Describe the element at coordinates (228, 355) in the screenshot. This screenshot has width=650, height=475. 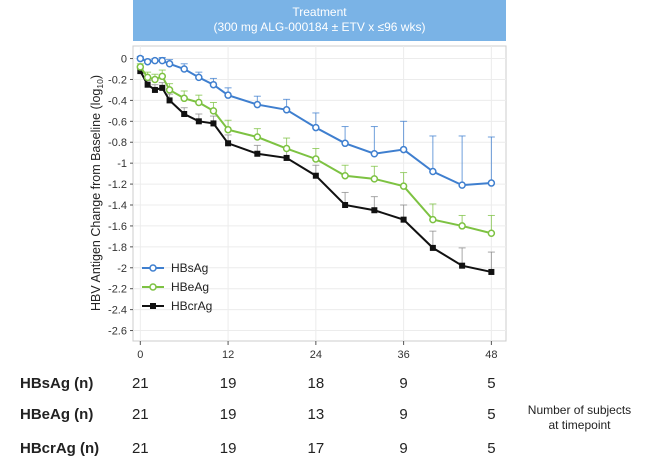
I see `x-tick-label: 12` at that location.